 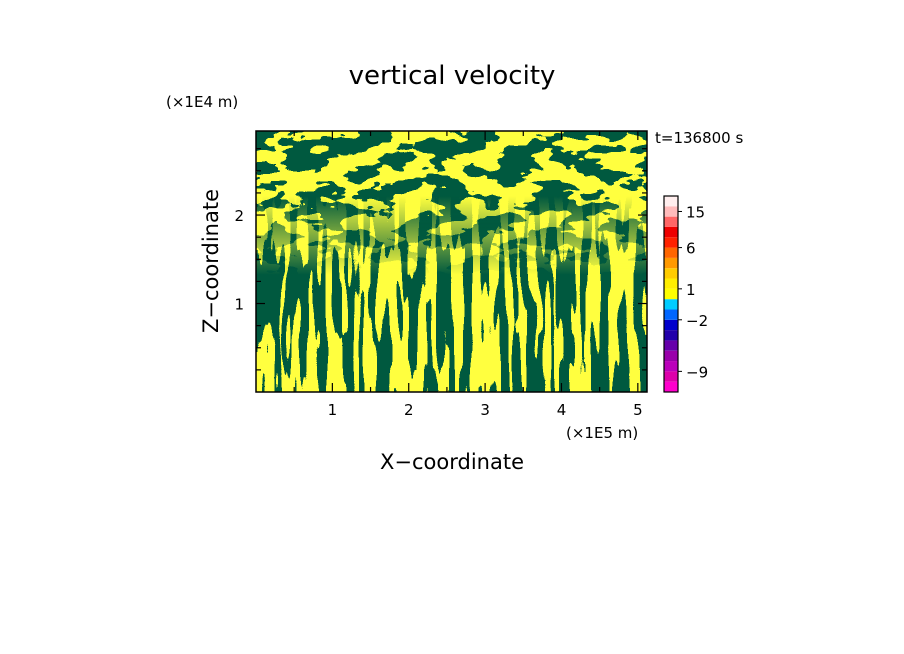 I want to click on x-tick-label: 2, so click(x=409, y=410).